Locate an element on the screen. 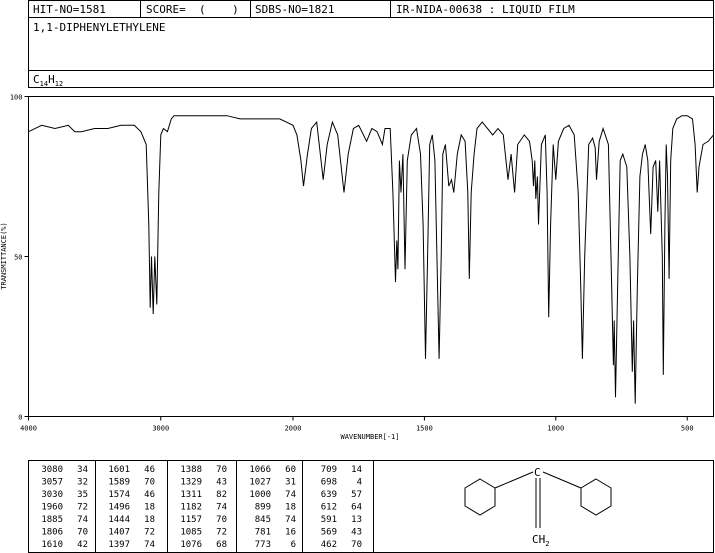 Image resolution: width=715 pixels, height=553 pixels. peak-wavenumber: 1589 is located at coordinates (119, 483).